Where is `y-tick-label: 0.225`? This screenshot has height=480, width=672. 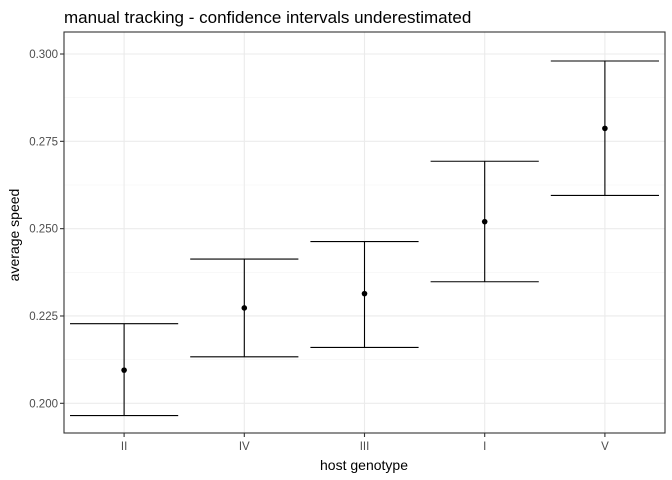
y-tick-label: 0.225 is located at coordinates (43, 317).